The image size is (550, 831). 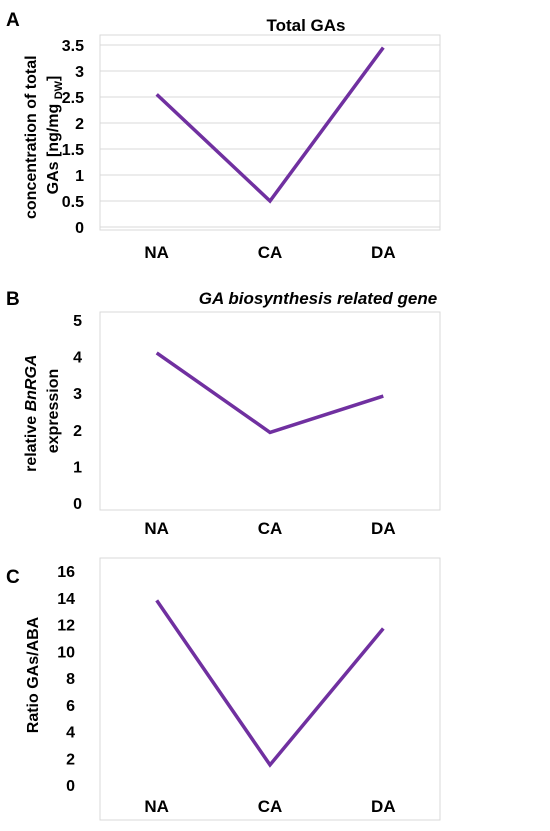 I want to click on panel-a-xtick-label: DA, so click(x=383, y=252).